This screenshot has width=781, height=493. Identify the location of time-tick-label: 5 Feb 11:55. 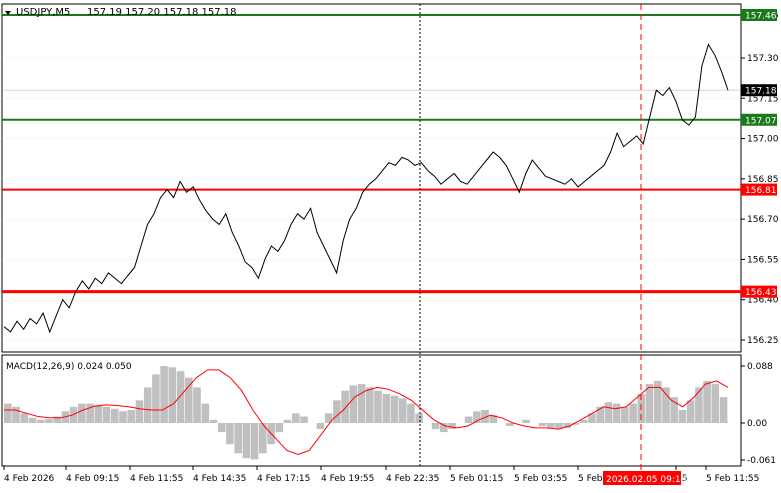
(732, 479).